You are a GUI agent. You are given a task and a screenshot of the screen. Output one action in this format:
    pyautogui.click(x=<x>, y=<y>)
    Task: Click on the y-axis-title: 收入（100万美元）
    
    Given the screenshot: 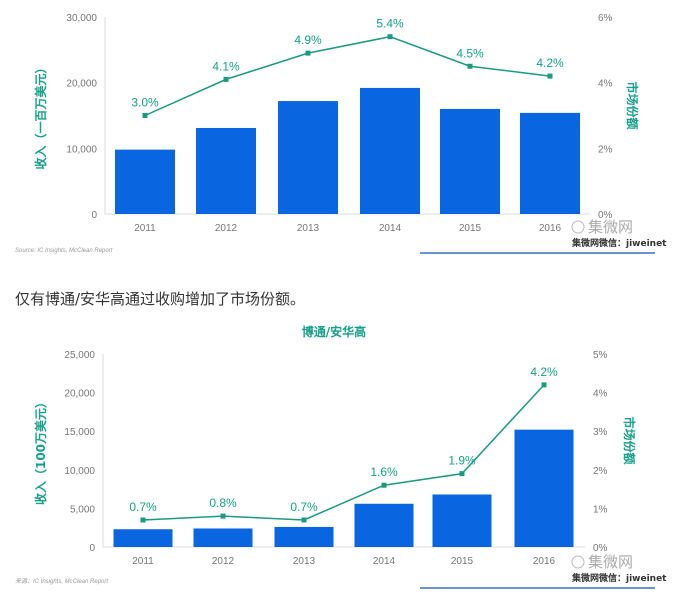 What is the action you would take?
    pyautogui.click(x=40, y=450)
    